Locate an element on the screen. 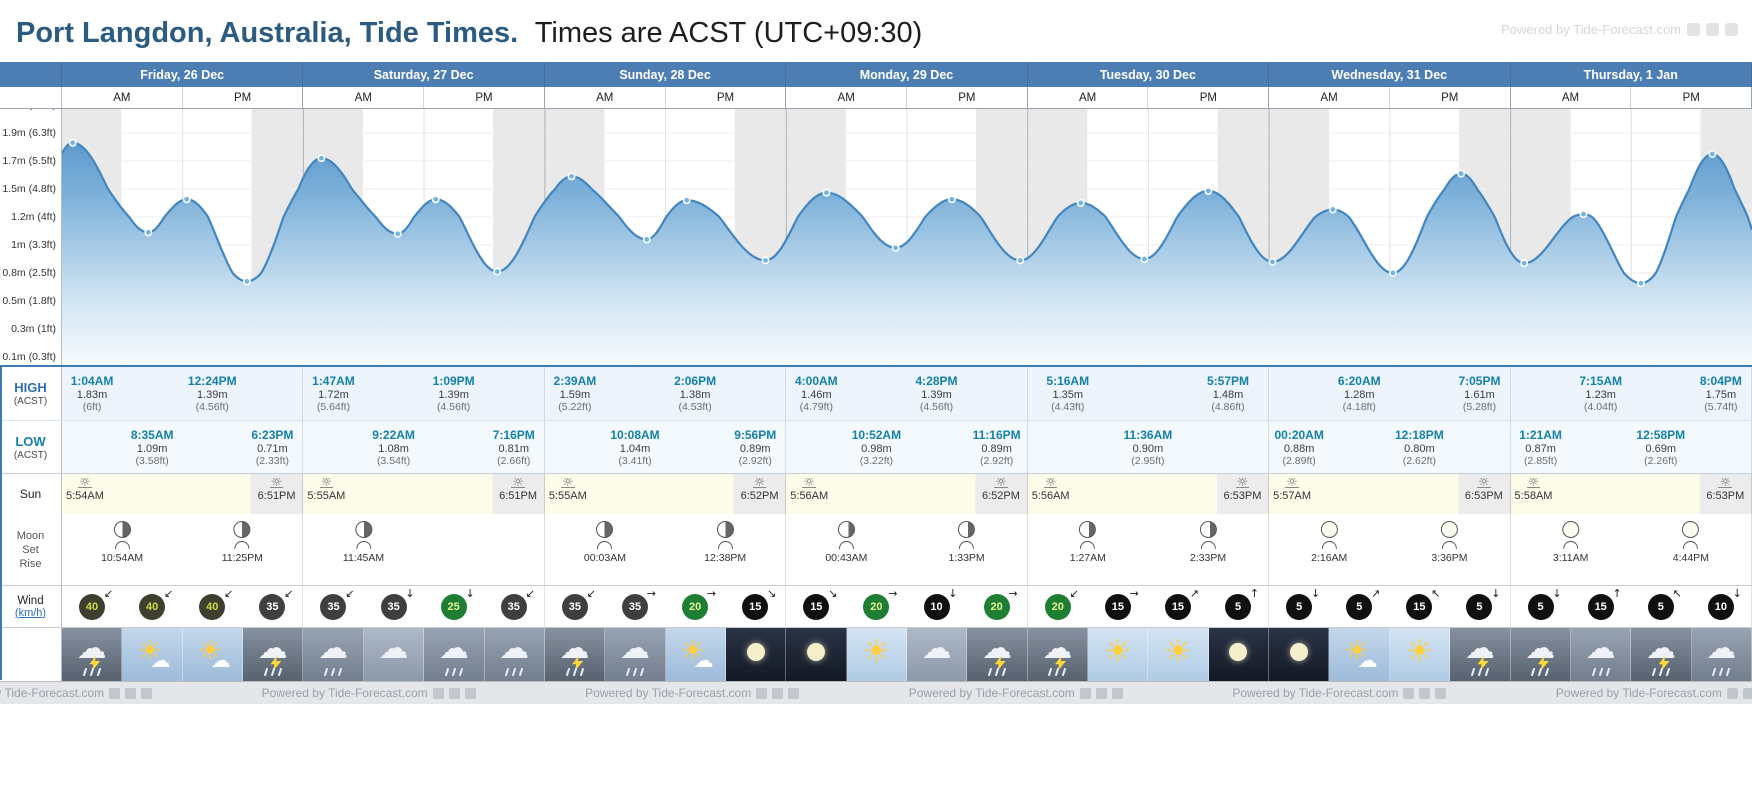 This screenshot has width=1752, height=787. tide-height-m: 0.98m is located at coordinates (876, 449).